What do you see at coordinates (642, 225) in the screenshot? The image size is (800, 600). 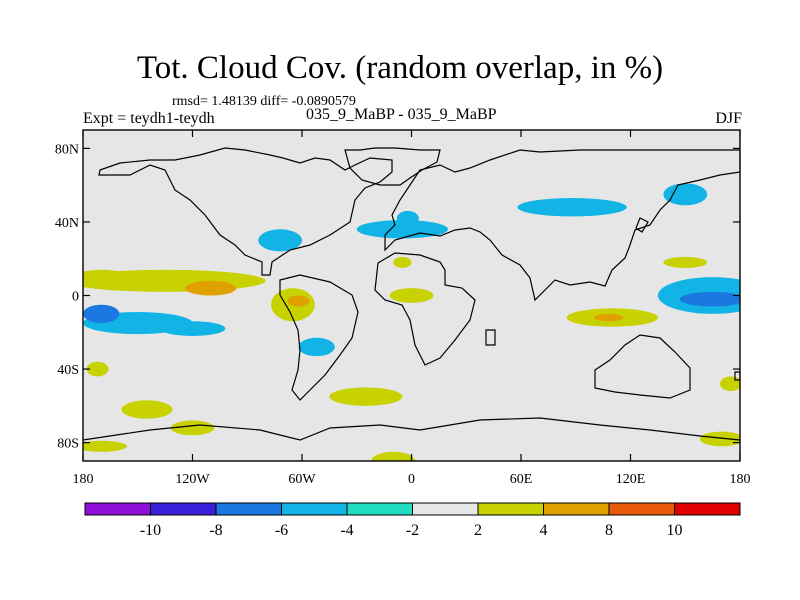 I see `coast-japan` at bounding box center [642, 225].